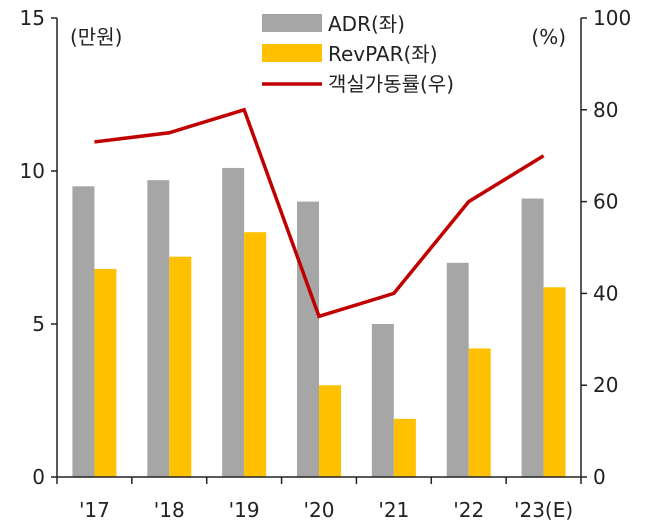  What do you see at coordinates (612, 18) in the screenshot?
I see `right-tick-label: 100` at bounding box center [612, 18].